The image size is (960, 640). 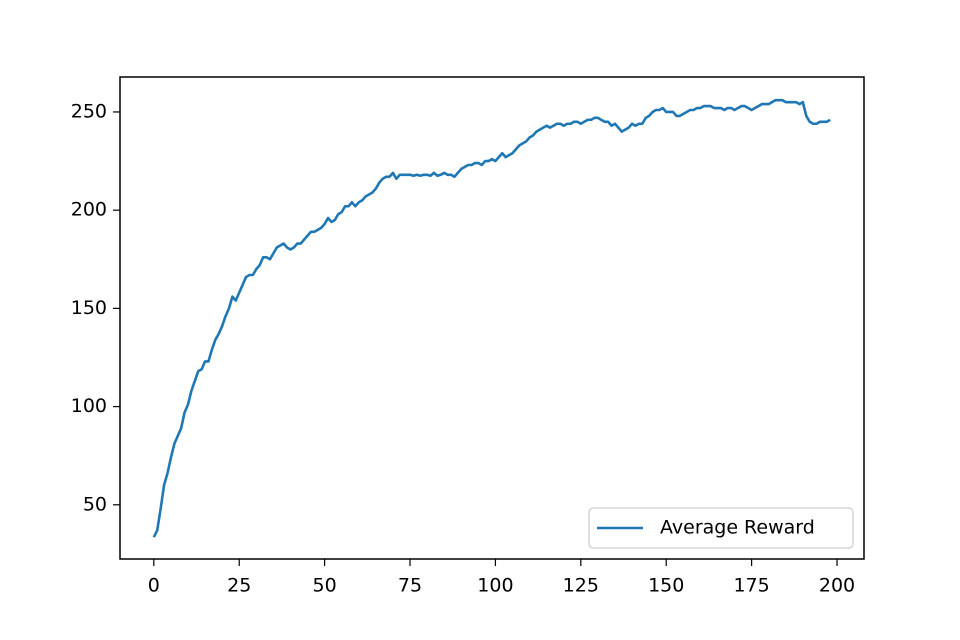 What do you see at coordinates (751, 586) in the screenshot?
I see `x-tick-label: 175` at bounding box center [751, 586].